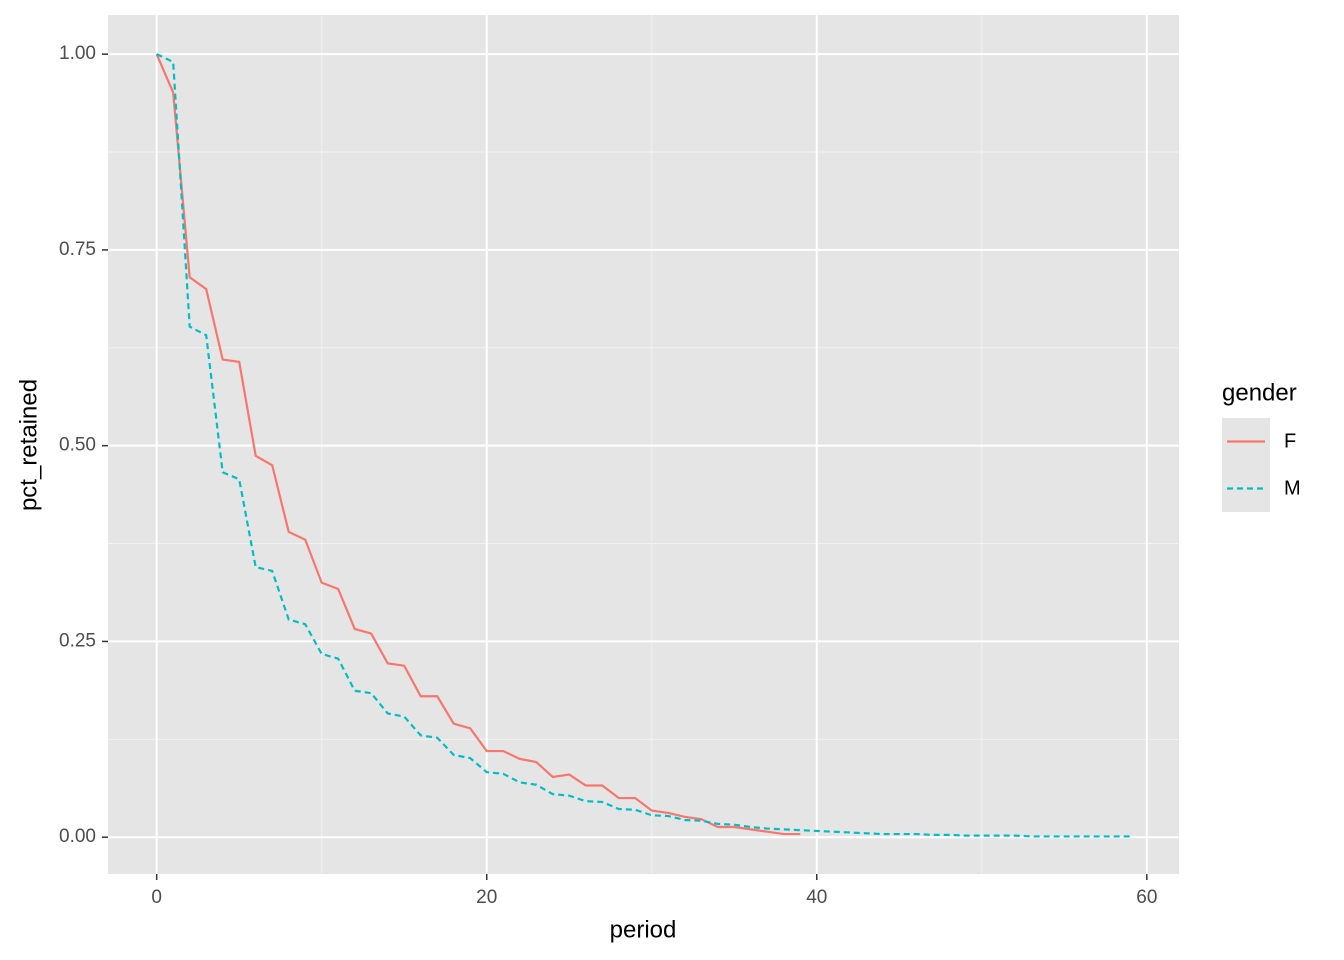 The width and height of the screenshot is (1344, 960). Describe the element at coordinates (28, 445) in the screenshot. I see `y-axis-label: pct_retained` at that location.